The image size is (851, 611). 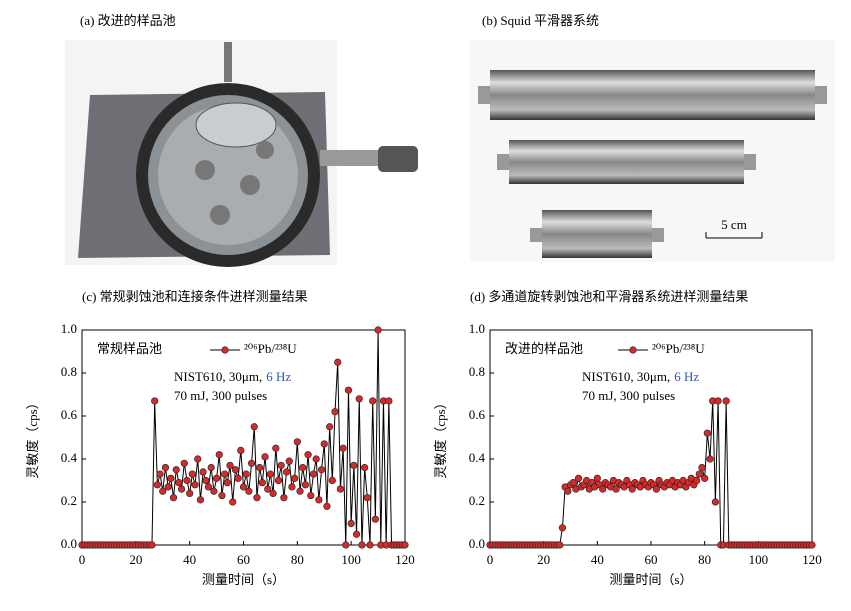 I want to click on y-tick-label: 0.4, so click(x=477, y=457).